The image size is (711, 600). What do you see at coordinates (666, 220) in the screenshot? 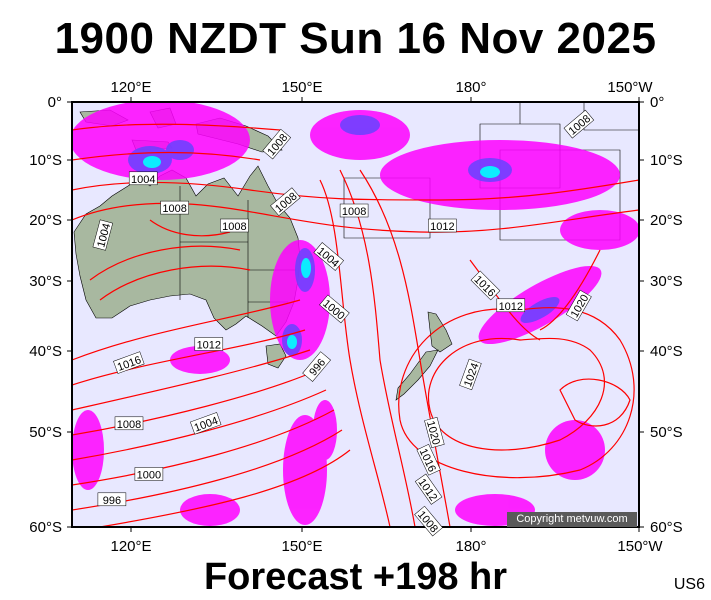
I see `right-lat-label: 20°S` at bounding box center [666, 220].